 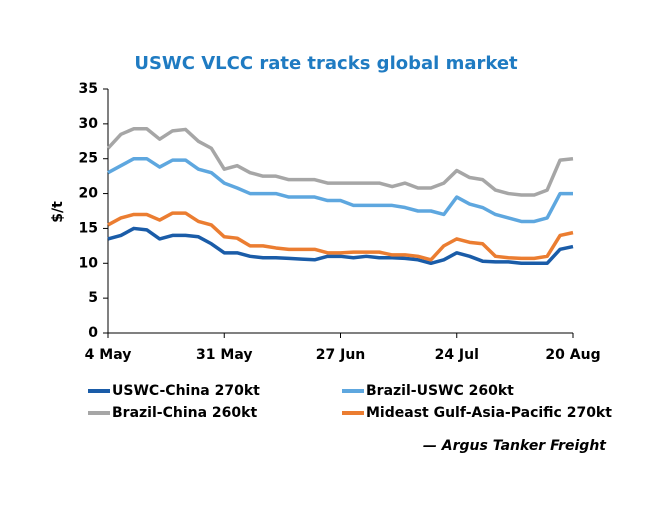 I want to click on y-tick-label: 20, so click(x=89, y=194).